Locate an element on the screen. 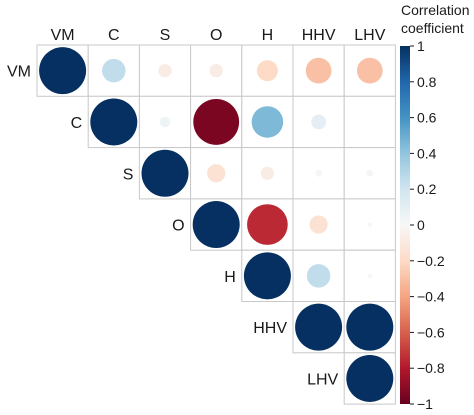 Image resolution: width=474 pixels, height=415 pixels. correlation-circle-o-lhv is located at coordinates (370, 224).